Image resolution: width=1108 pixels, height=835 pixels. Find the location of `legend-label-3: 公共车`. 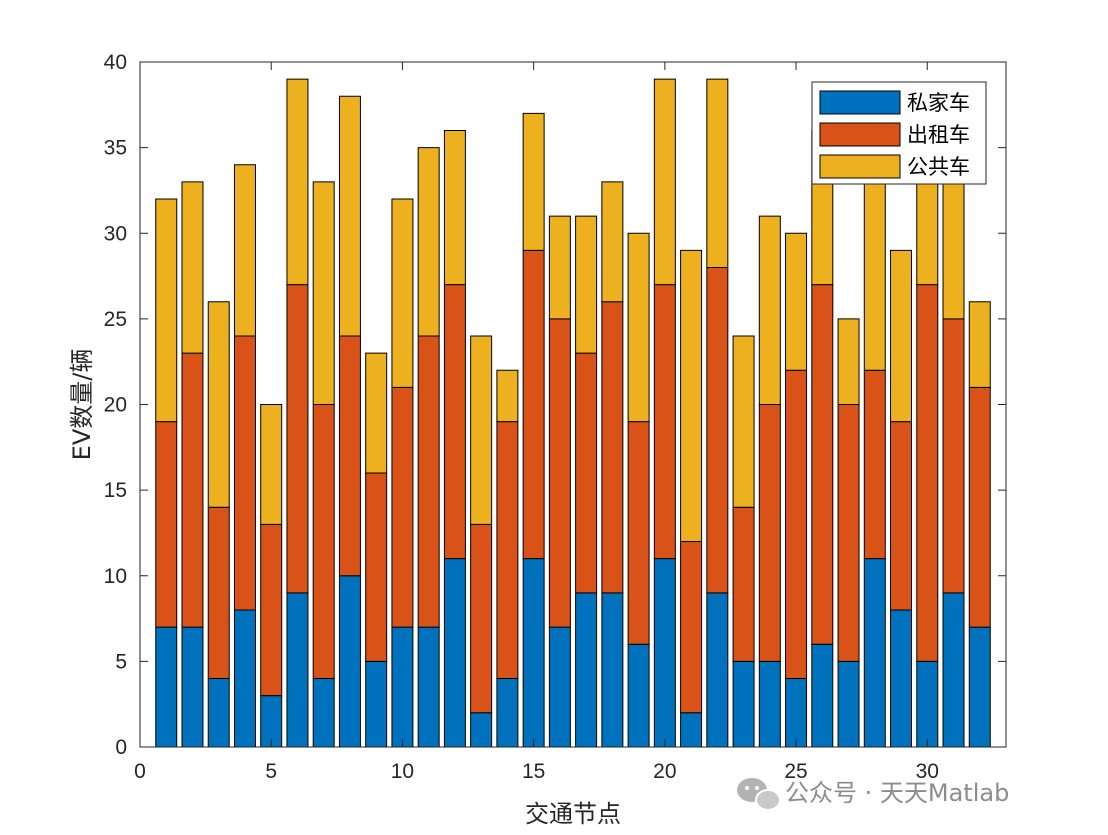

legend-label-3: 公共车 is located at coordinates (938, 167).